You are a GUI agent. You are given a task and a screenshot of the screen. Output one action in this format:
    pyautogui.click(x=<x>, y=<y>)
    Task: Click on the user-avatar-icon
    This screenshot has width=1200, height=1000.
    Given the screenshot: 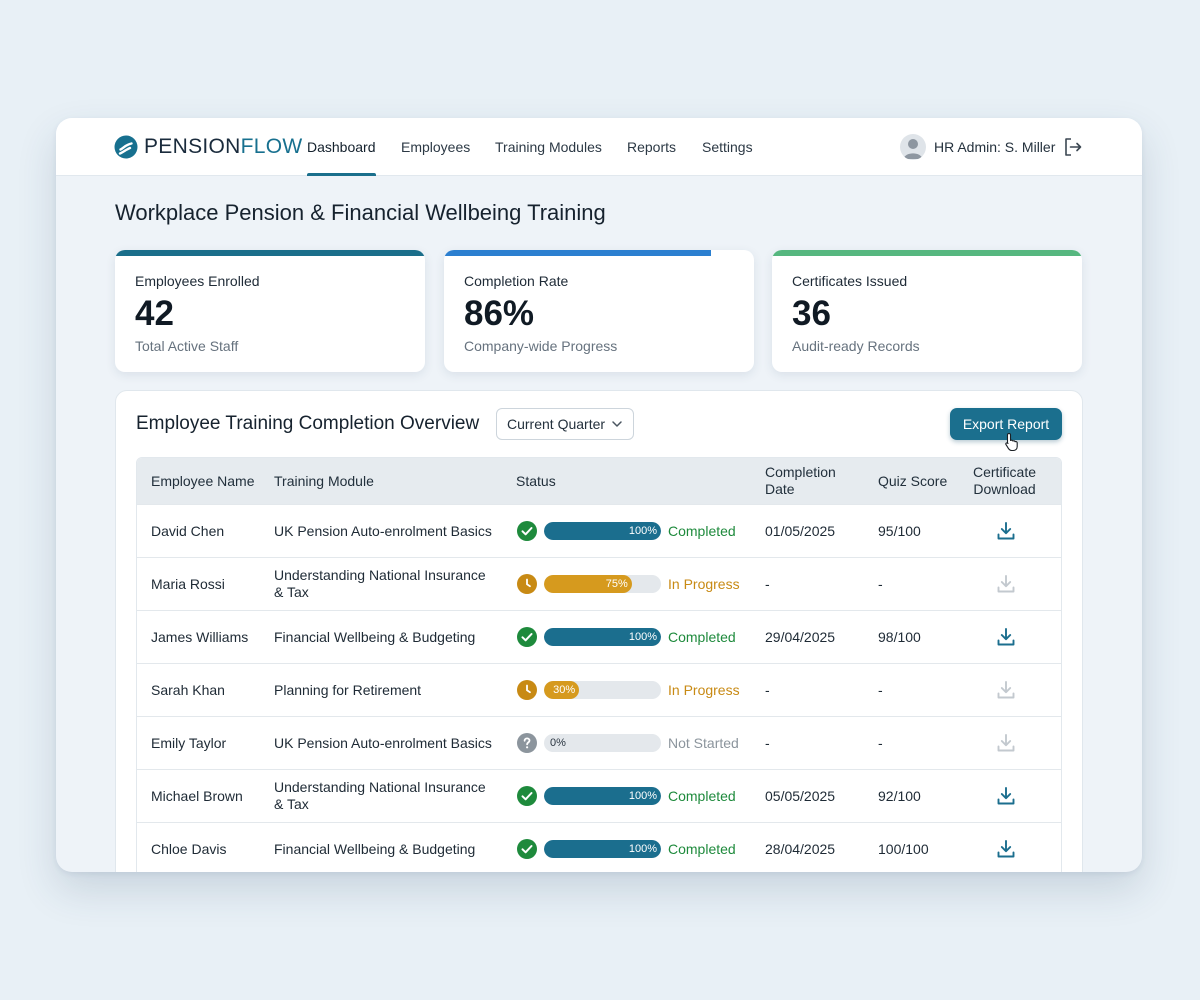 What is the action you would take?
    pyautogui.click(x=913, y=147)
    